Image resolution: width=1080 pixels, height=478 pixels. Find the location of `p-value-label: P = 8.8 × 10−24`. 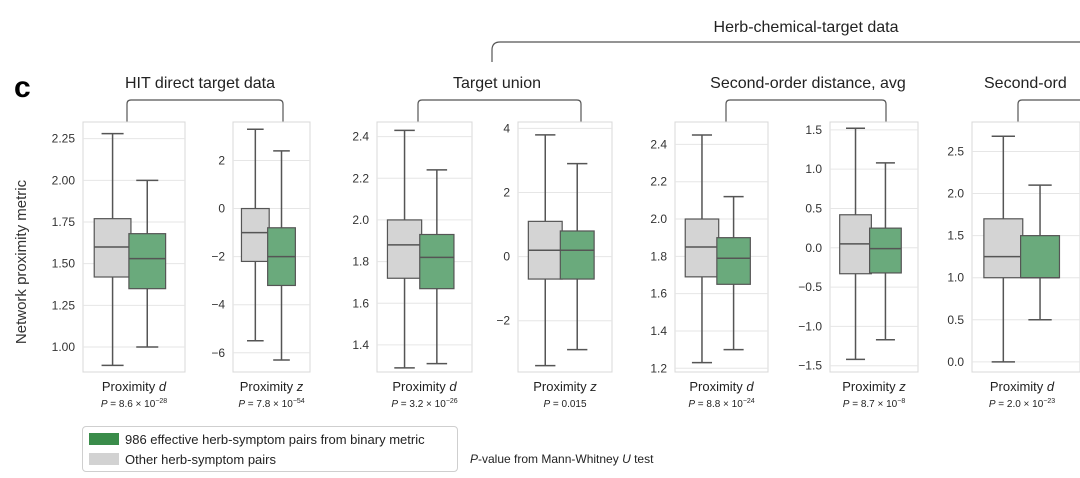

p-value-label: P = 8.8 × 10−24 is located at coordinates (721, 404).